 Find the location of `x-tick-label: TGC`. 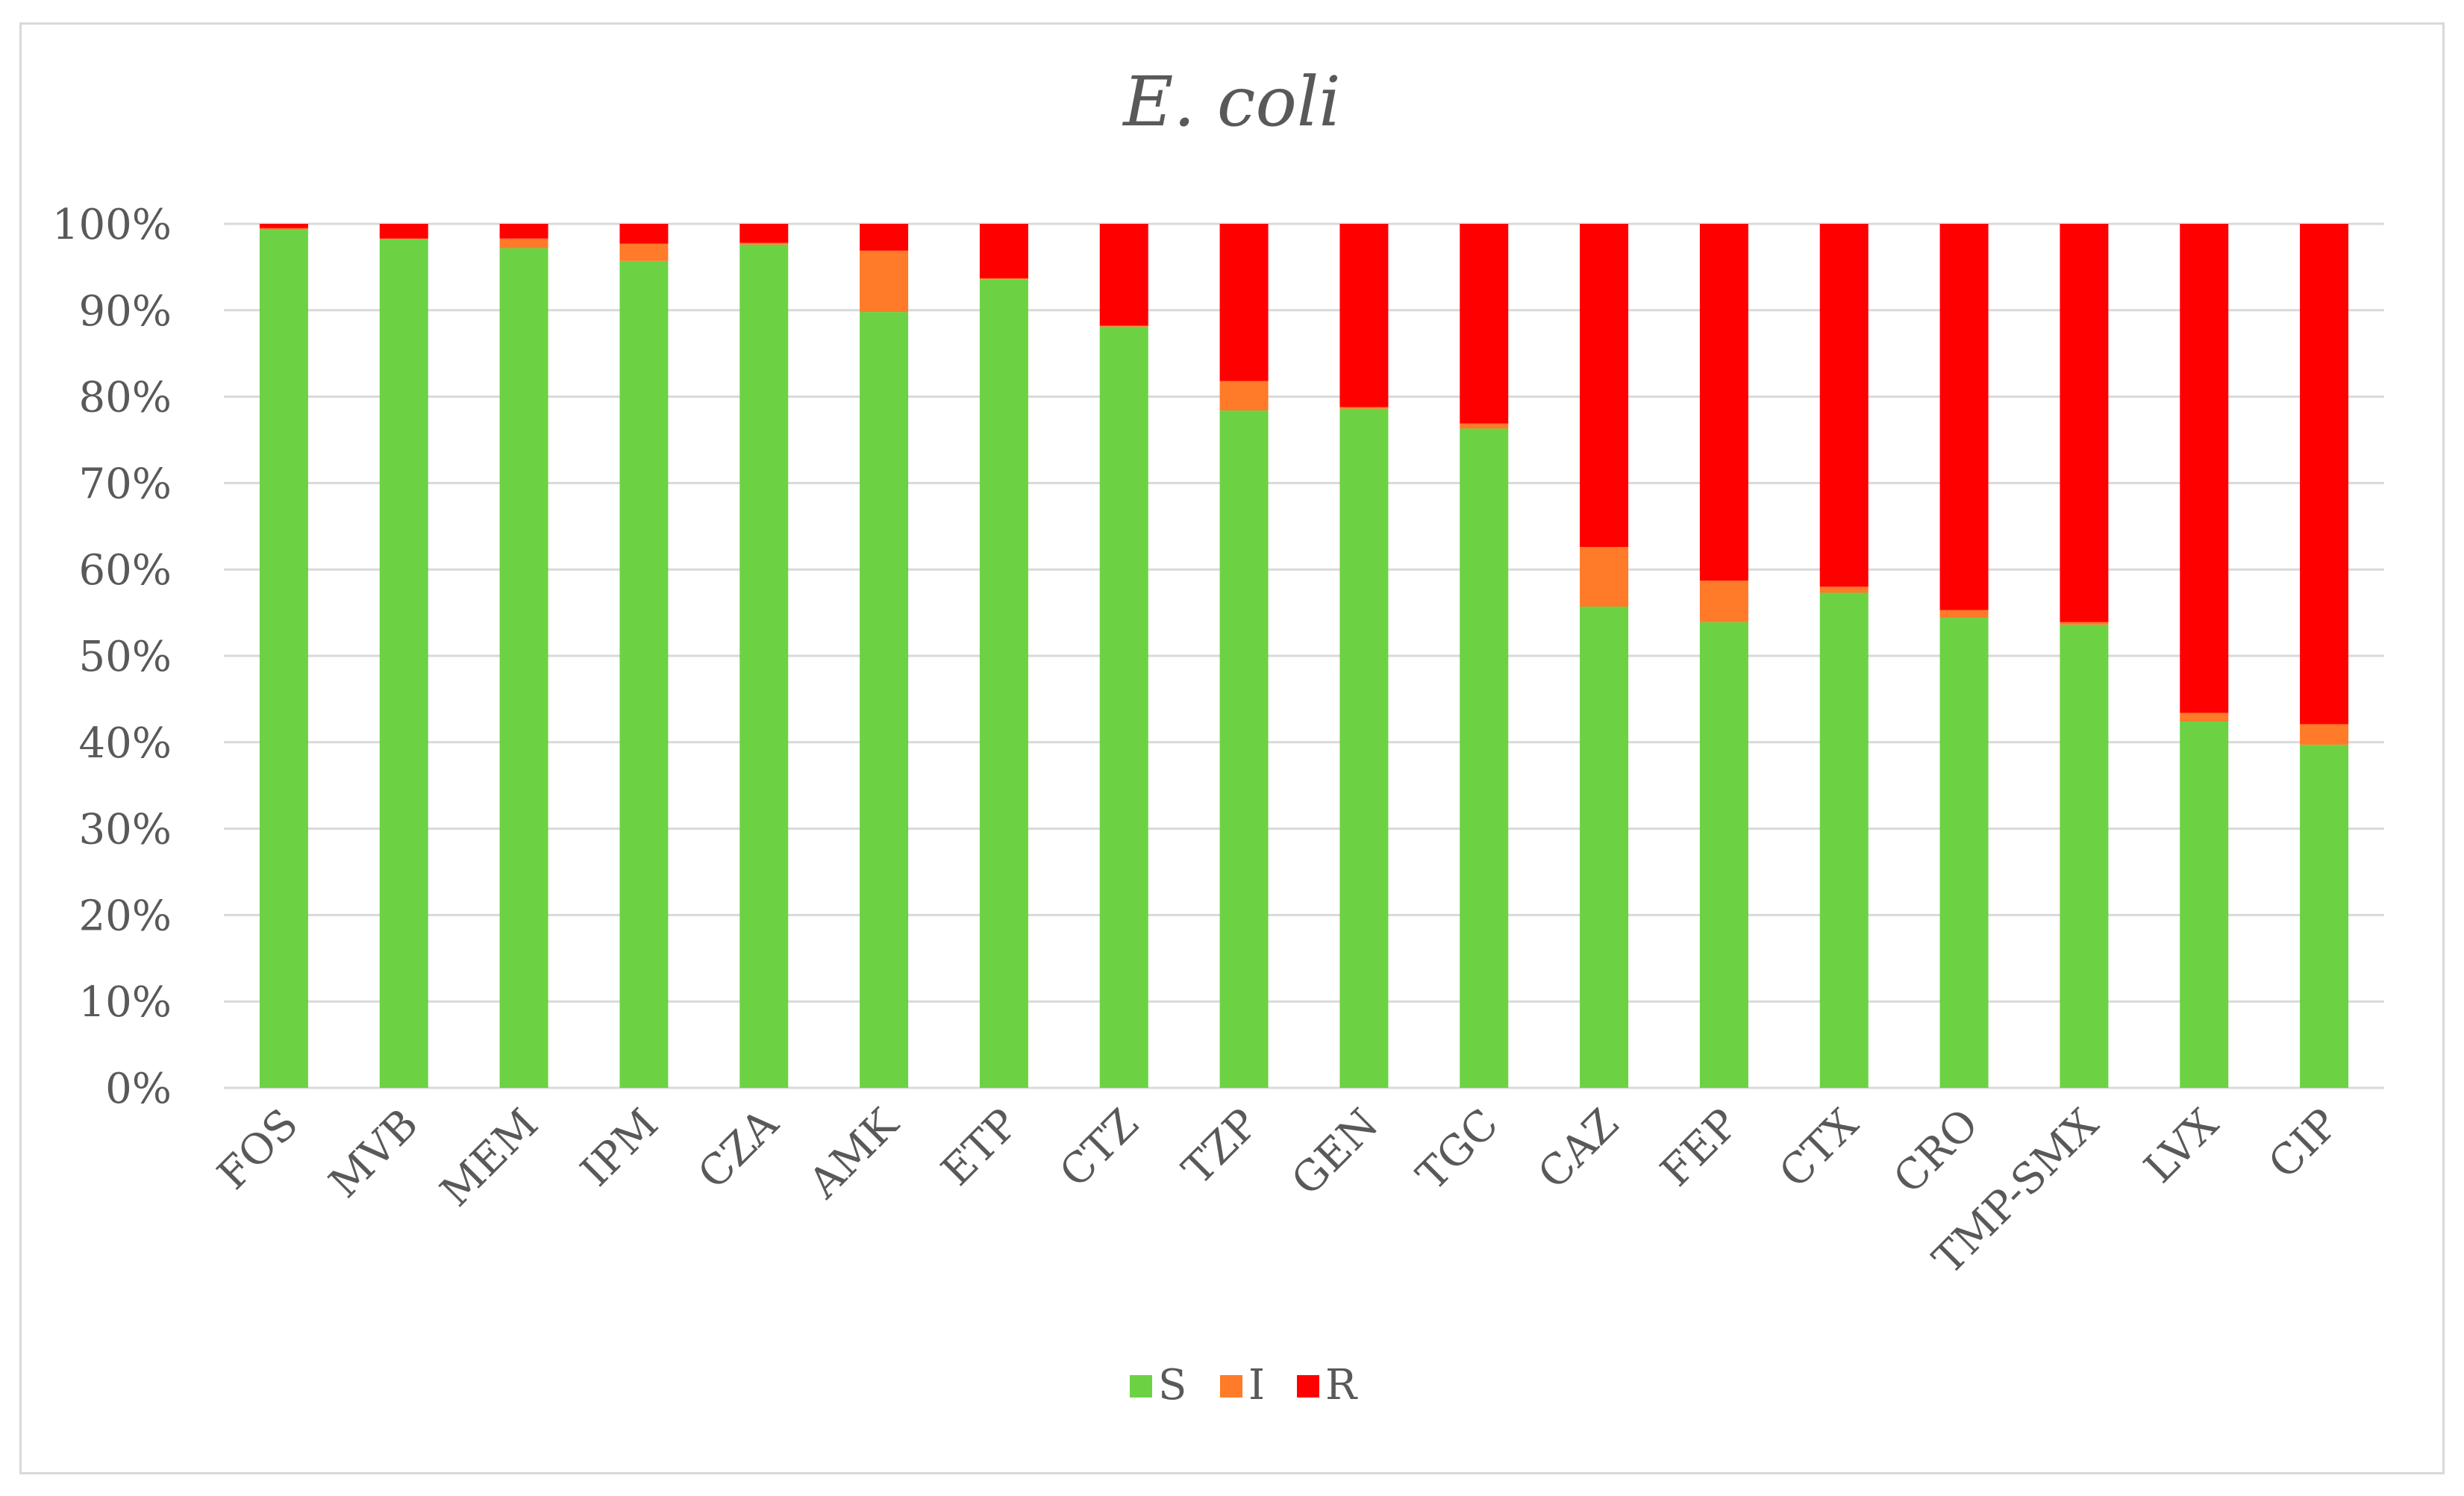

x-tick-label: TGC is located at coordinates (1457, 1150).